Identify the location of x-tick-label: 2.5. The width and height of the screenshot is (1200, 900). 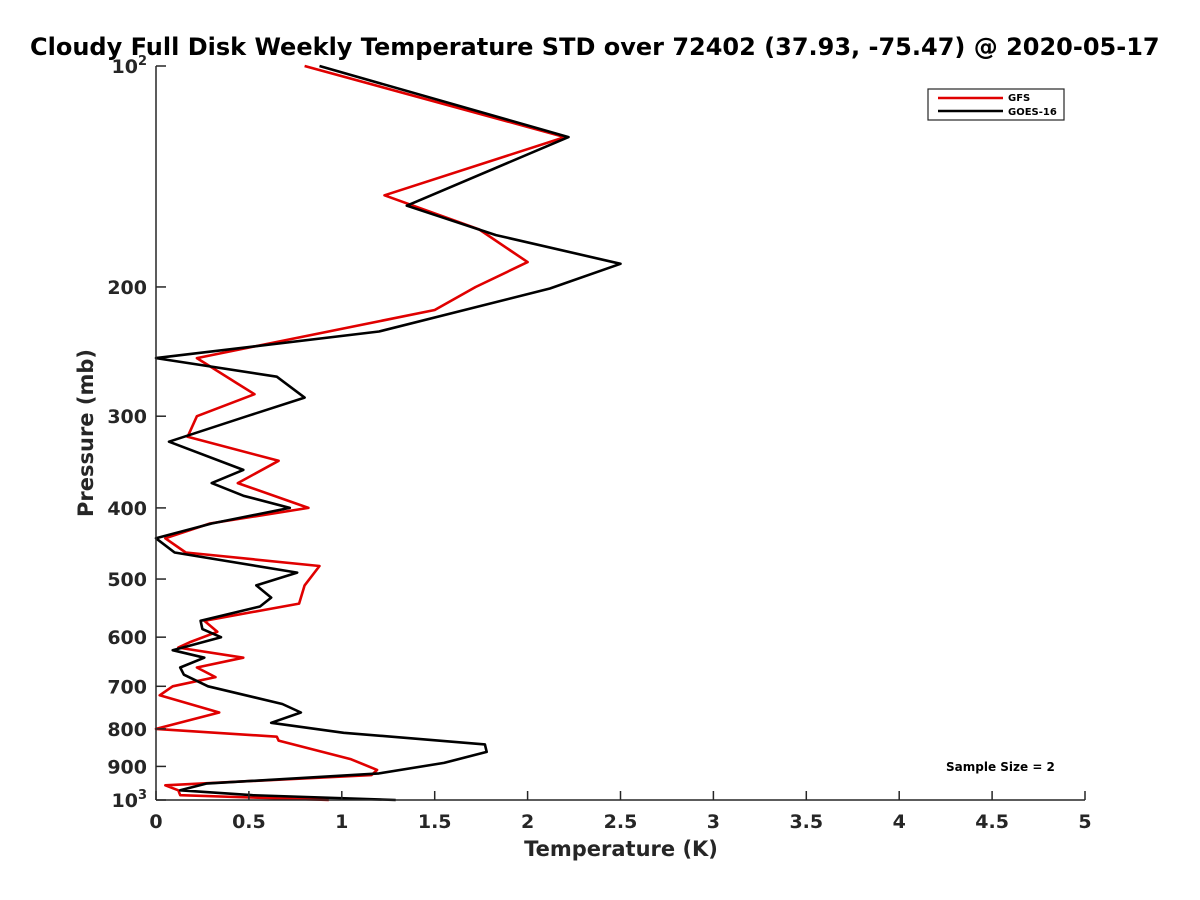
(621, 822).